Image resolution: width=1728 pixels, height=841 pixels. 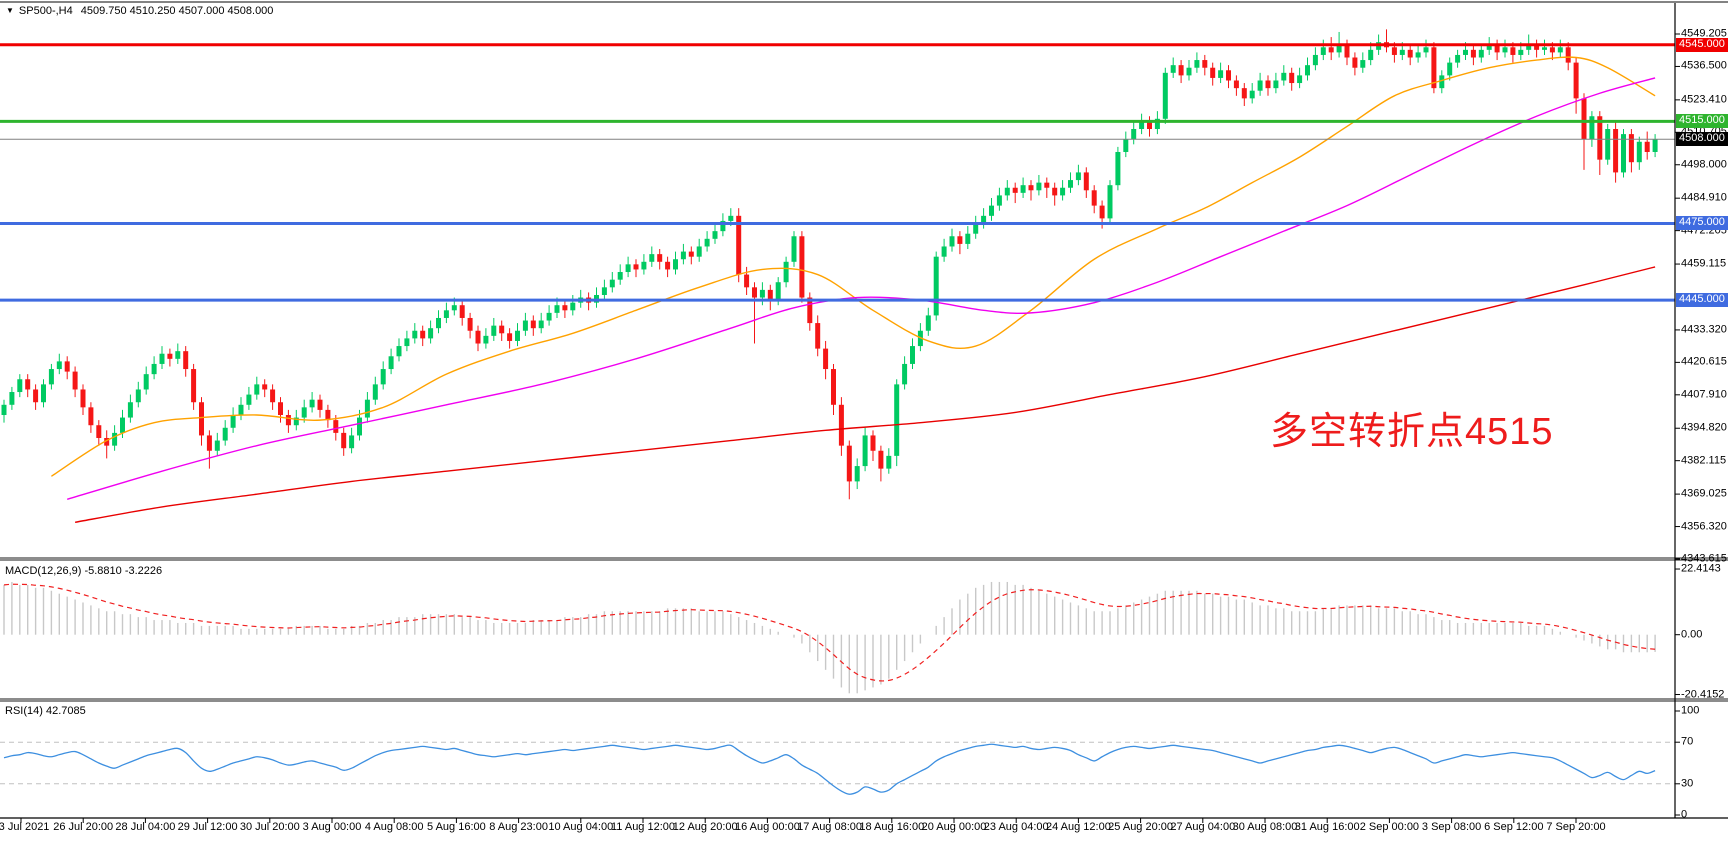 I want to click on price-tick-label: 4510.705, so click(x=1704, y=132).